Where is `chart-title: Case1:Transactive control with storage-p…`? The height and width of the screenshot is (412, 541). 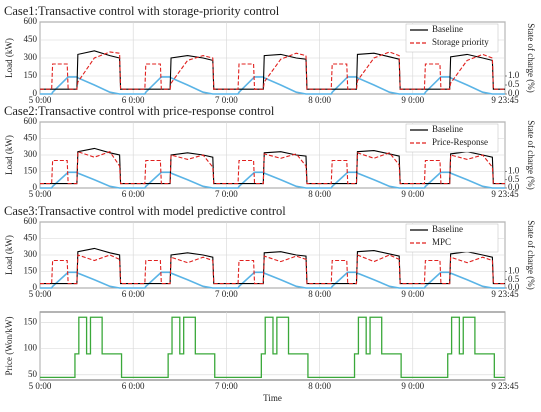 chart-title: Case1:Transactive control with storage-p… is located at coordinates (142, 11).